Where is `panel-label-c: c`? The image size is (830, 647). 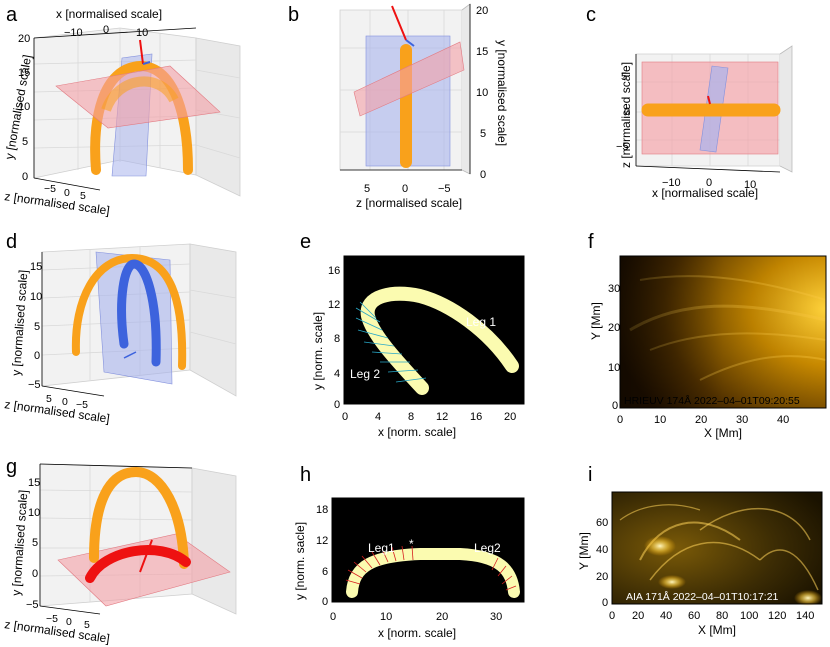
panel-label-c: c is located at coordinates (591, 15).